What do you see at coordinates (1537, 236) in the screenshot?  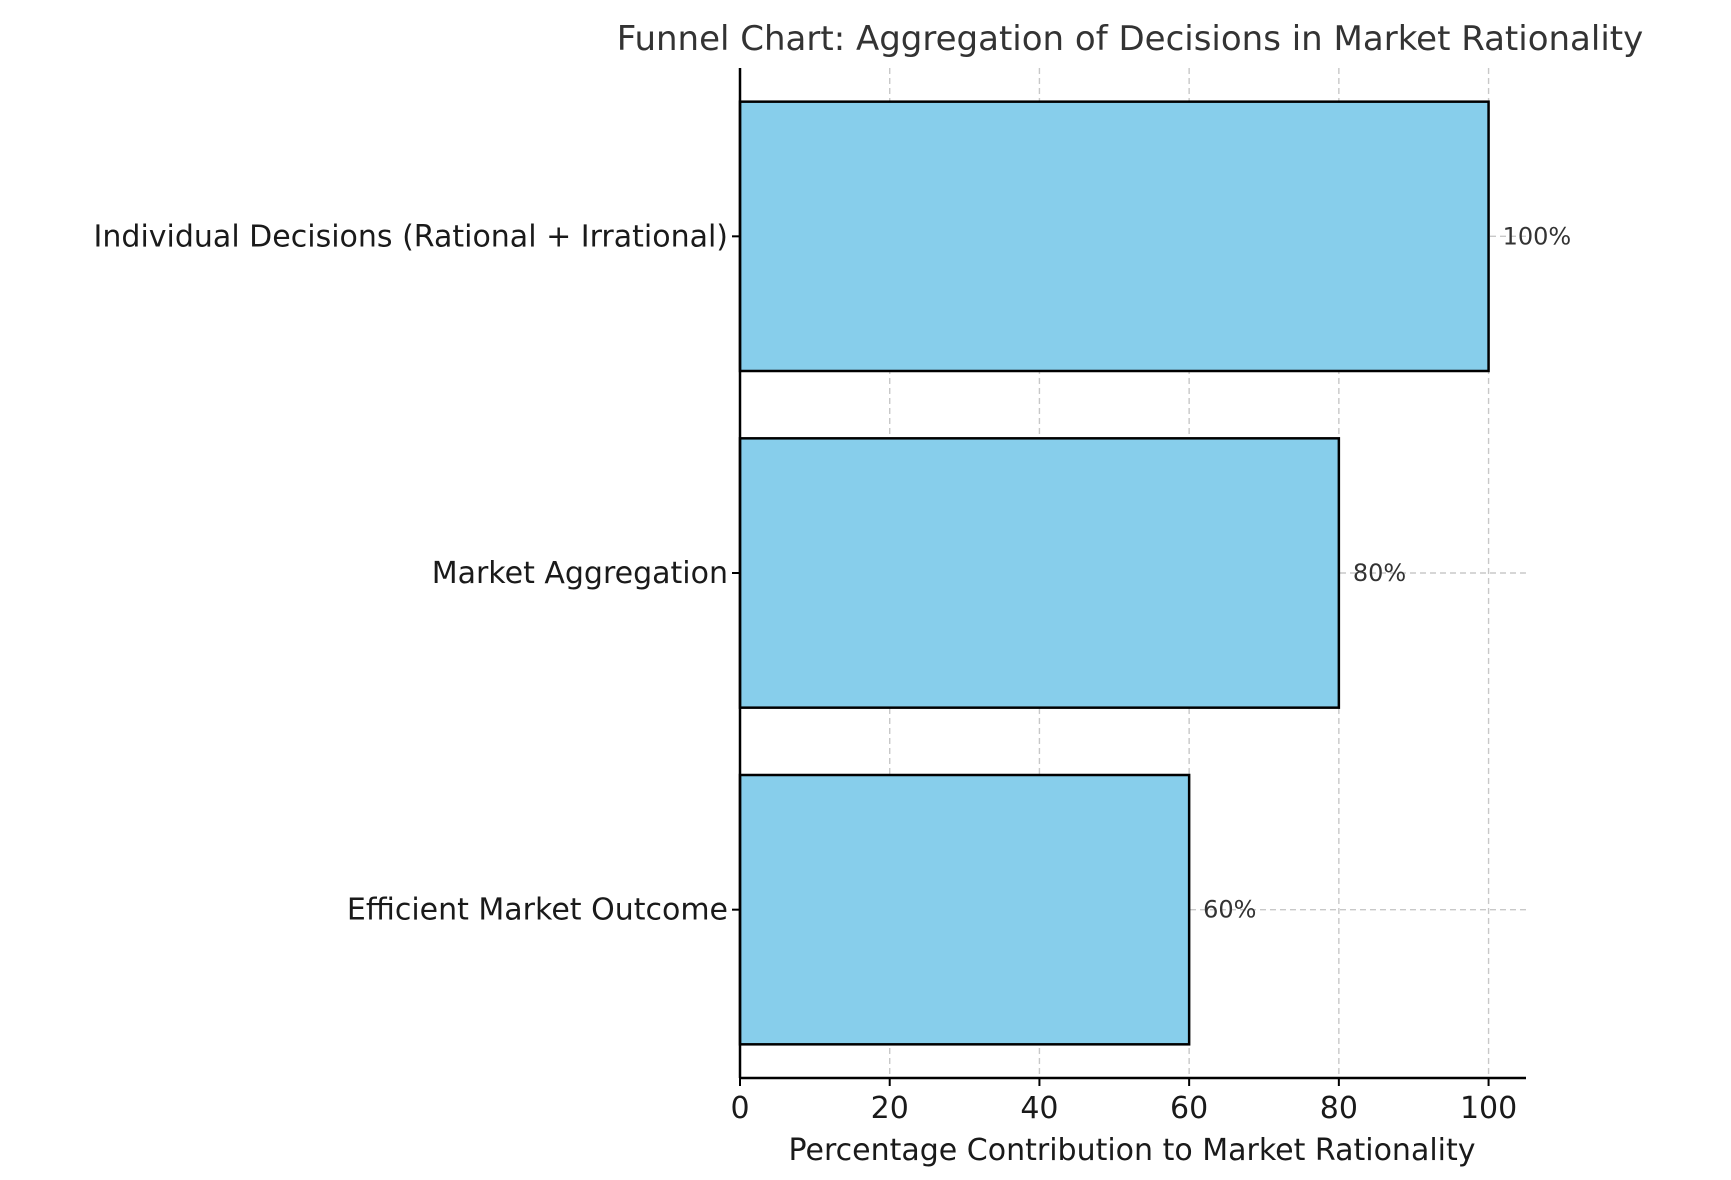 I see `data-label-0: 100%` at bounding box center [1537, 236].